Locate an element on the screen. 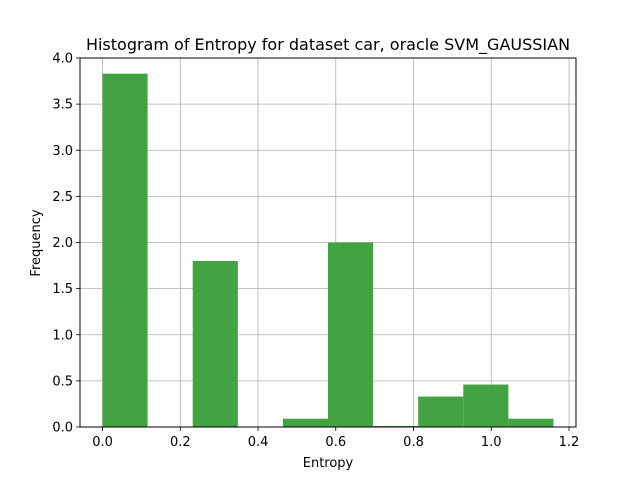  y-tick-label: 3.5 is located at coordinates (62, 105).